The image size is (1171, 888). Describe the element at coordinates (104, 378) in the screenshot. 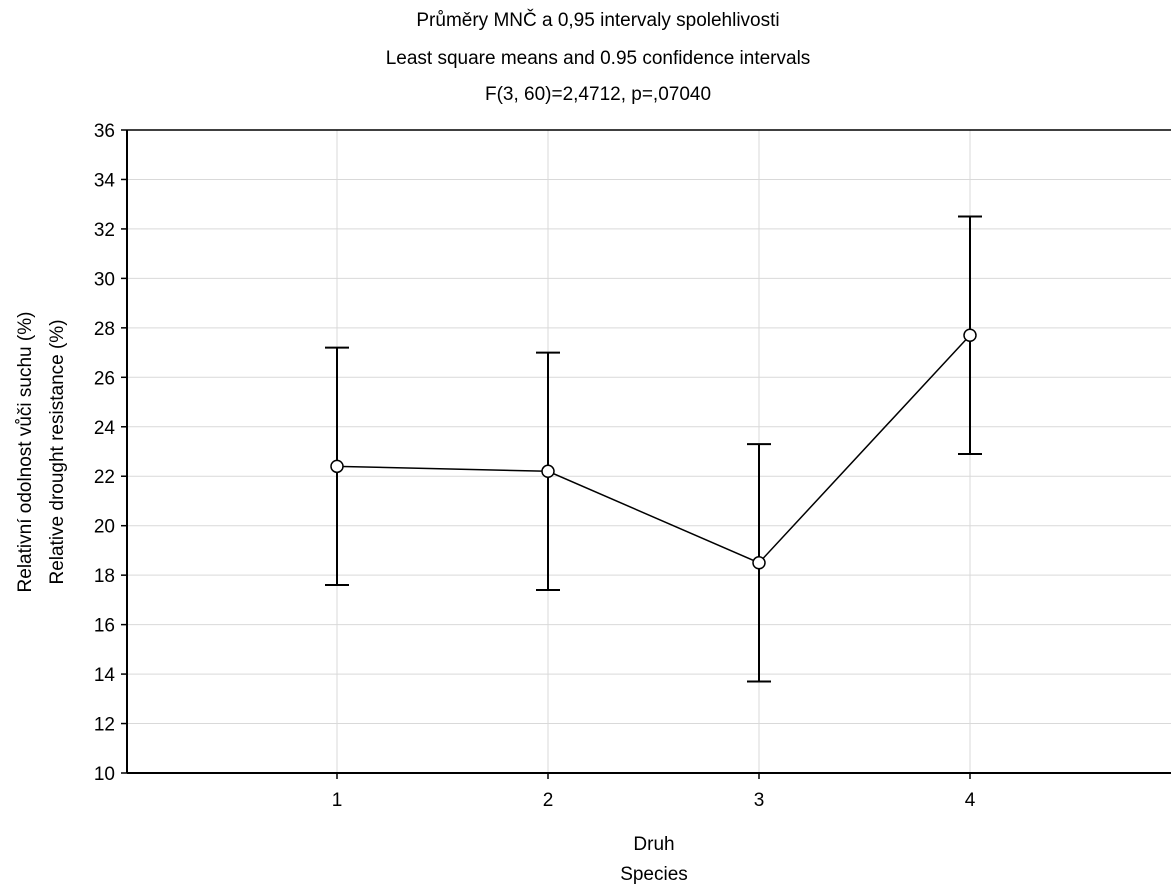

I see `y-tick-label: 26` at that location.